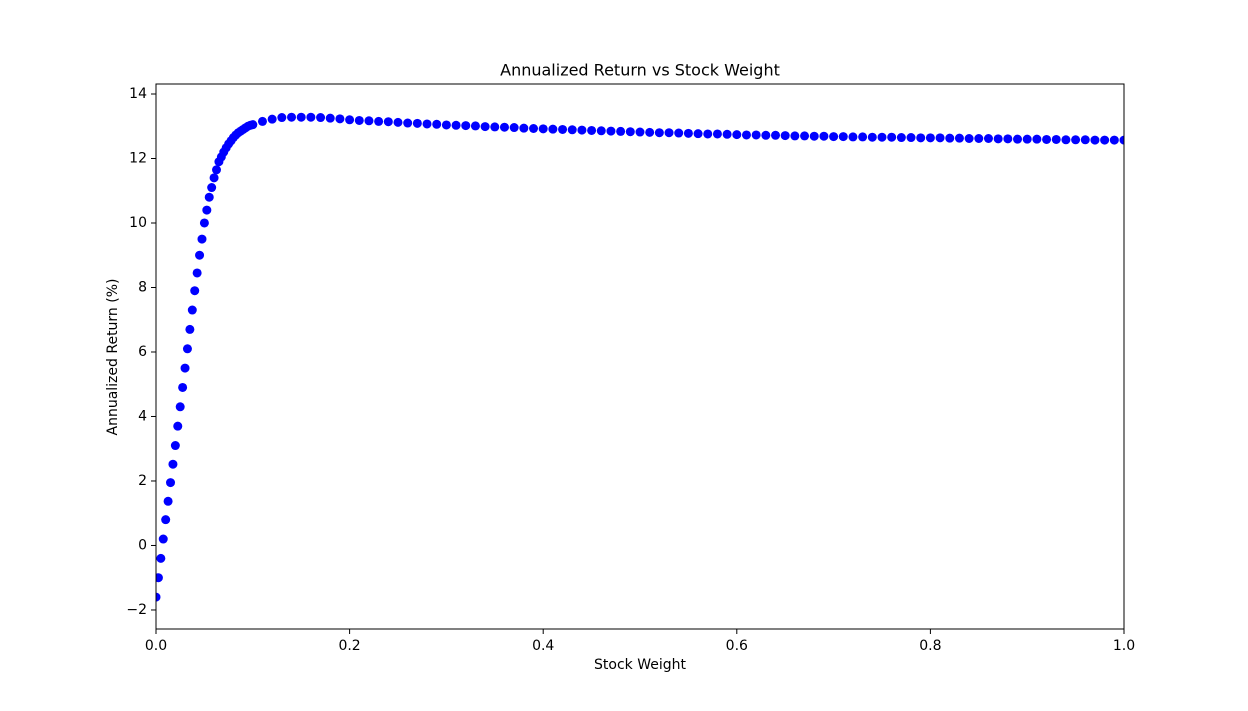 Image resolution: width=1248 pixels, height=711 pixels. What do you see at coordinates (640, 665) in the screenshot?
I see `x-axis-label: Stock Weight` at bounding box center [640, 665].